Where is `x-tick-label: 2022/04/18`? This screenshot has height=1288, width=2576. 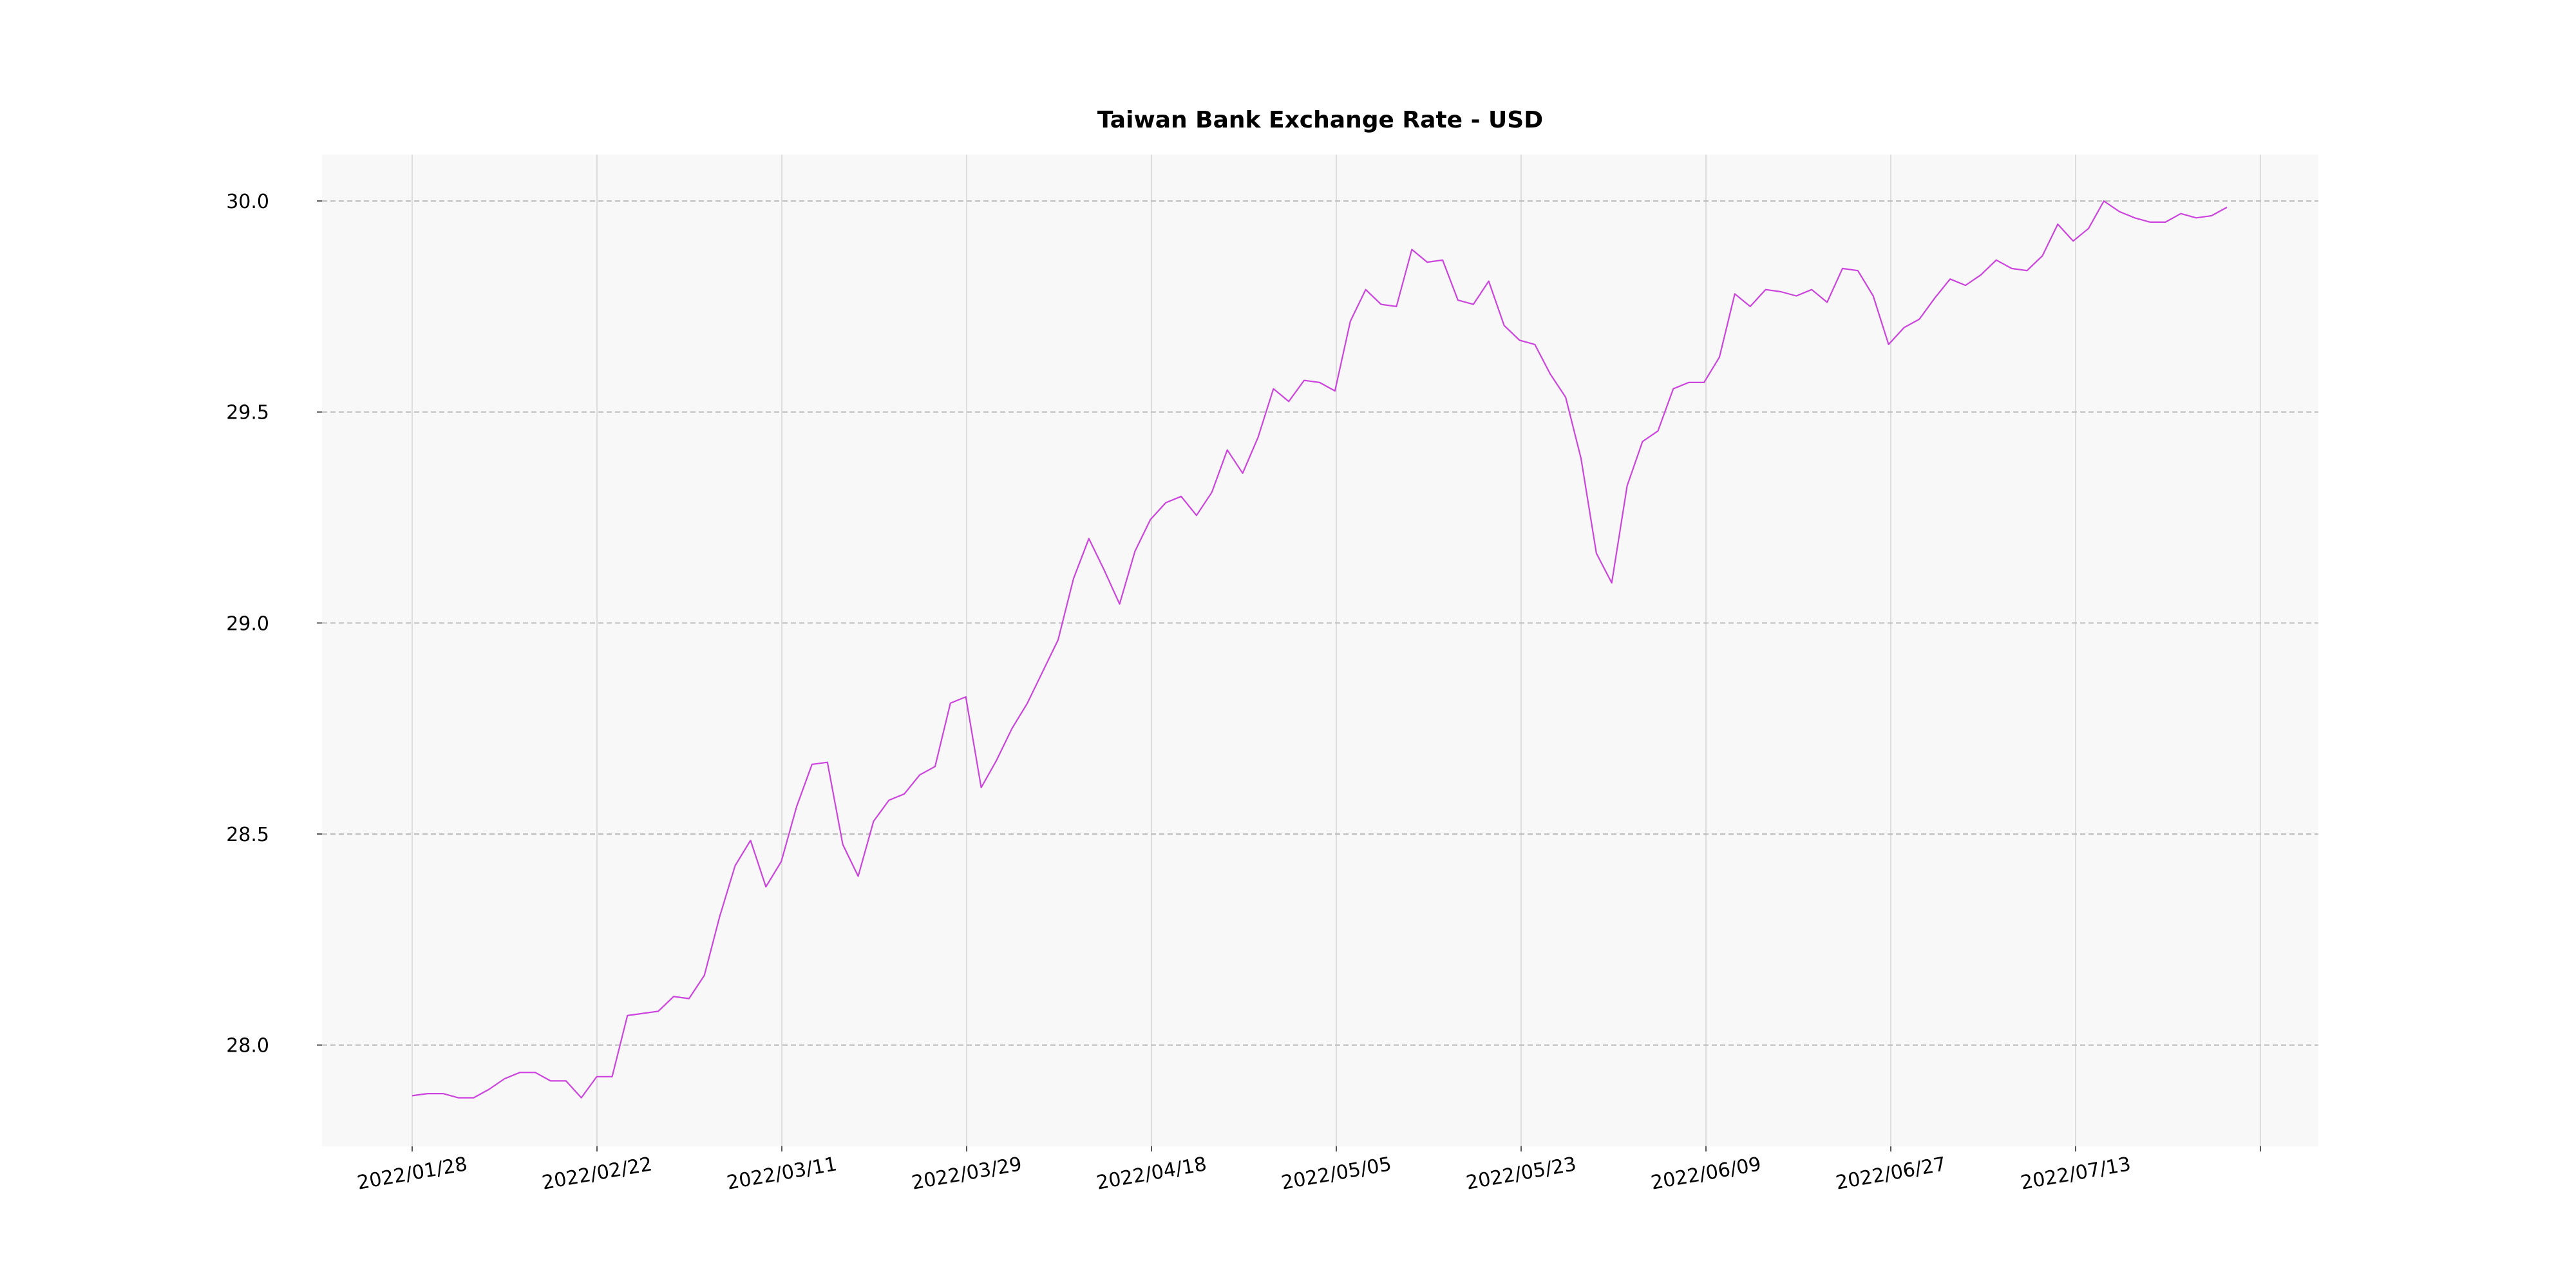
x-tick-label: 2022/04/18 is located at coordinates (1151, 1173).